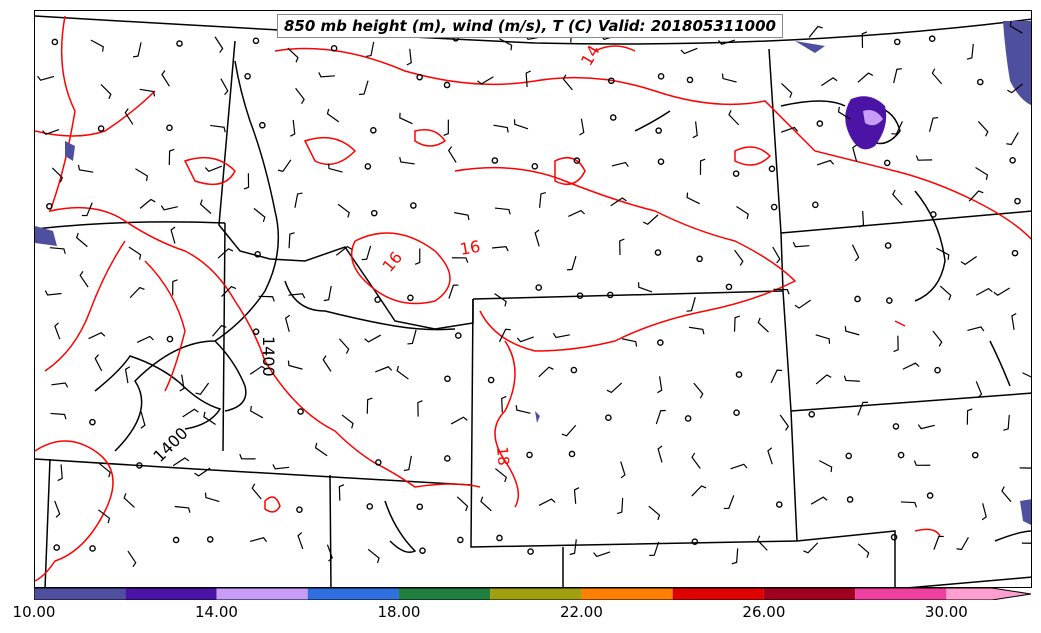  I want to click on canada-border, so click(533, 30).